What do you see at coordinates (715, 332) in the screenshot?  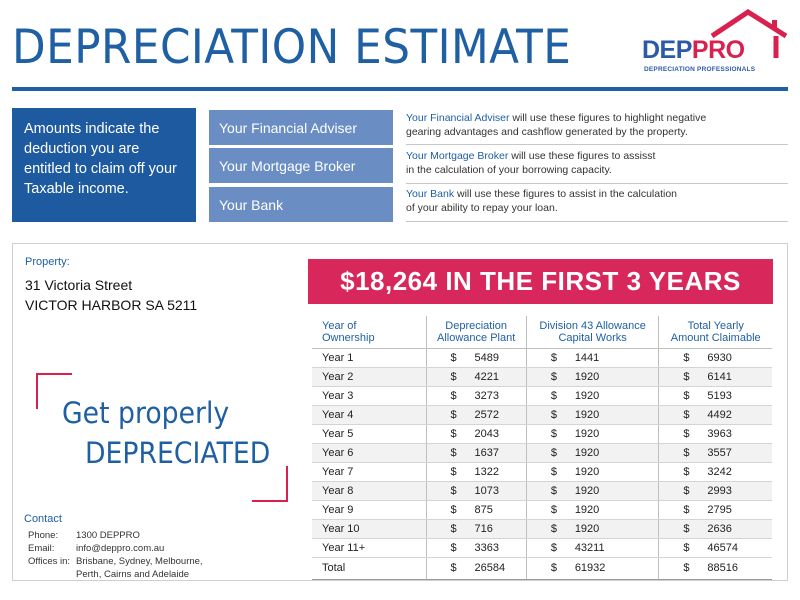 I see `header-total: Total Yearly Amount Claimable` at bounding box center [715, 332].